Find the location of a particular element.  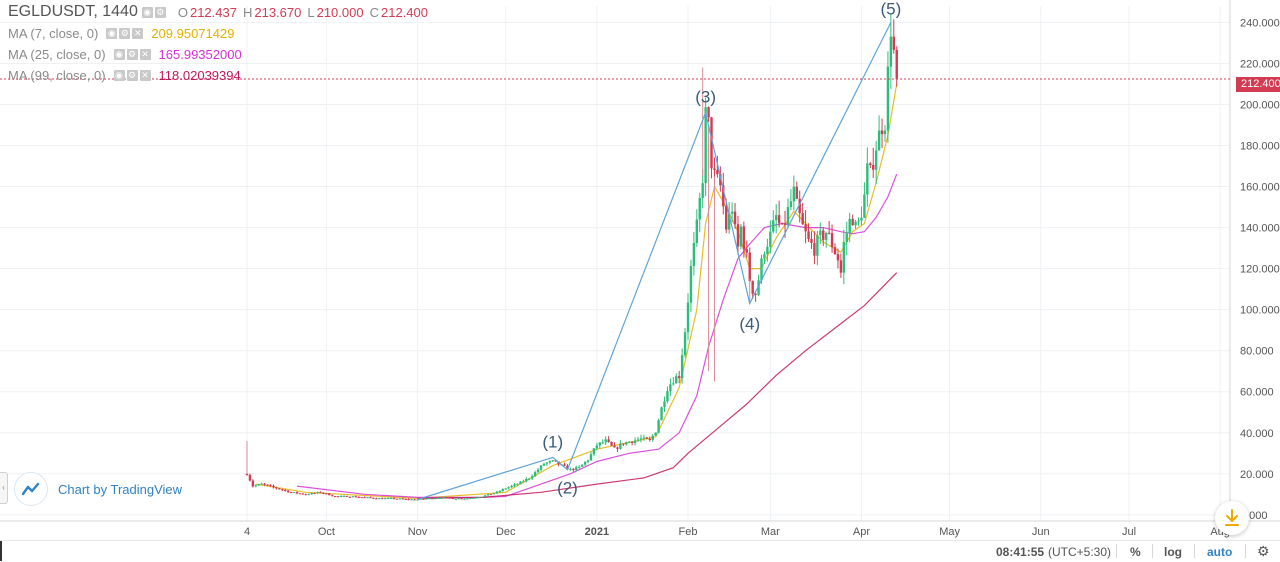

separator is located at coordinates (1194, 551).